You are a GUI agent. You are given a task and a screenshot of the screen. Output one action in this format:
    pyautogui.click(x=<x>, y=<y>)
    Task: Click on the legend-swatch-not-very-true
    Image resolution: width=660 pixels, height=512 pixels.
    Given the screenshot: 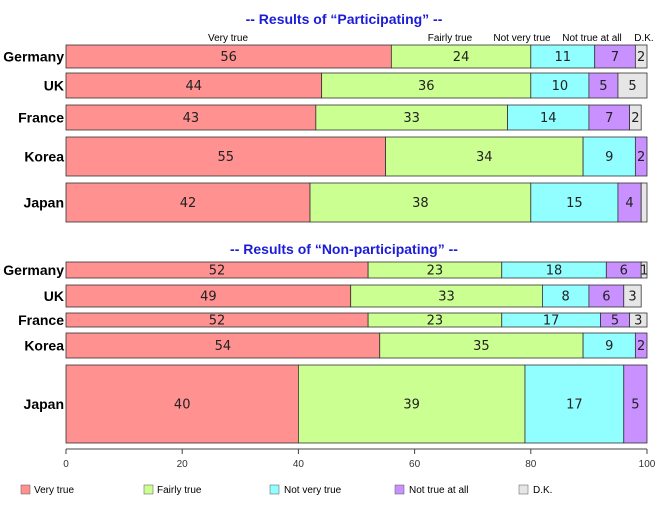 What is the action you would take?
    pyautogui.click(x=274, y=489)
    